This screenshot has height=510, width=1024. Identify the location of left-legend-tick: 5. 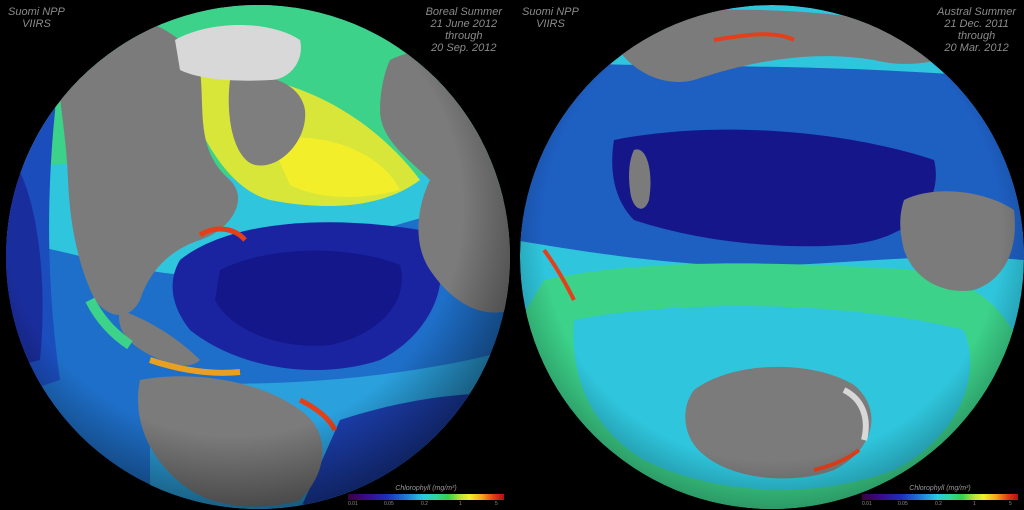
(496, 504).